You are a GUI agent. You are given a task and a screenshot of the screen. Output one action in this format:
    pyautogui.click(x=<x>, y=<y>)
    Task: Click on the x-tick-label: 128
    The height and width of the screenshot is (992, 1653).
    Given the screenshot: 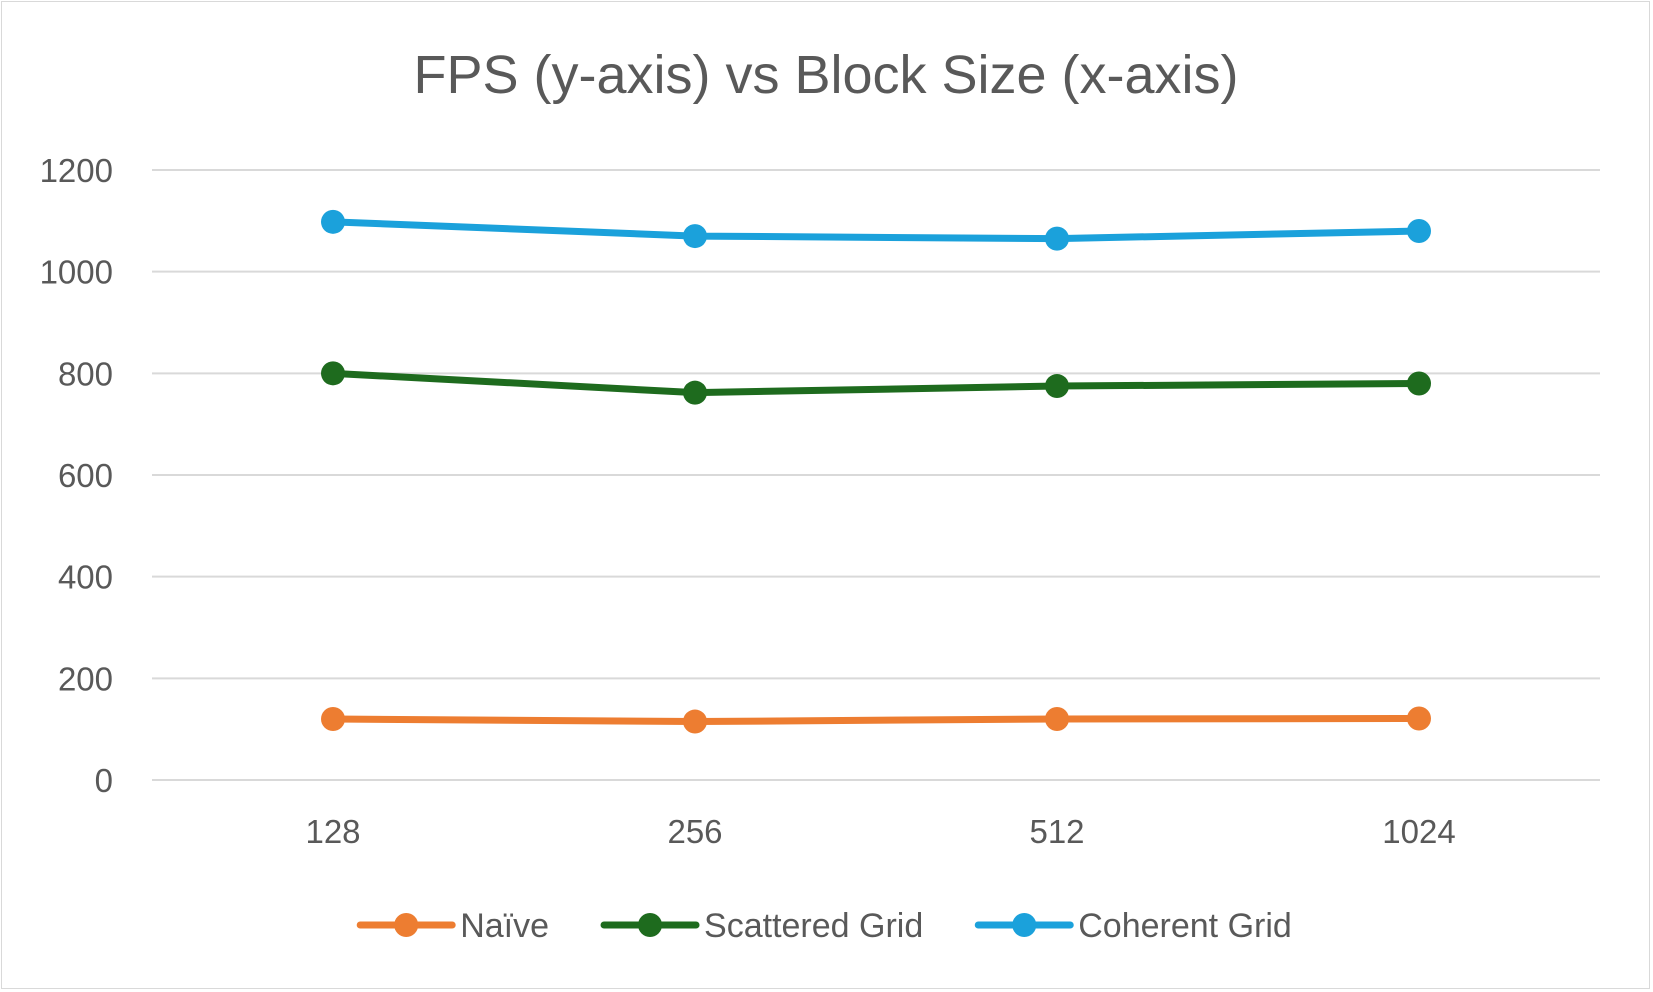 What is the action you would take?
    pyautogui.click(x=332, y=831)
    